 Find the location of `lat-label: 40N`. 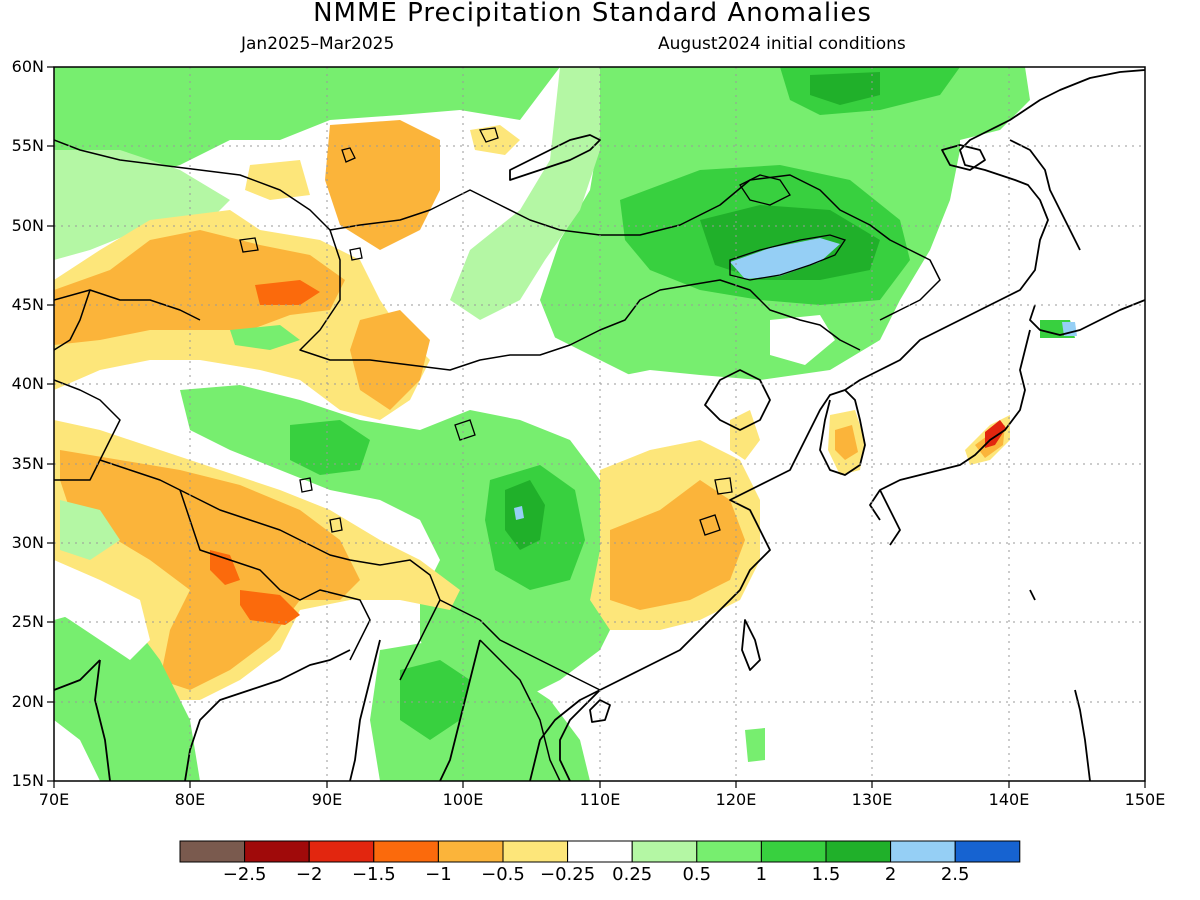

lat-label: 40N is located at coordinates (27, 383).